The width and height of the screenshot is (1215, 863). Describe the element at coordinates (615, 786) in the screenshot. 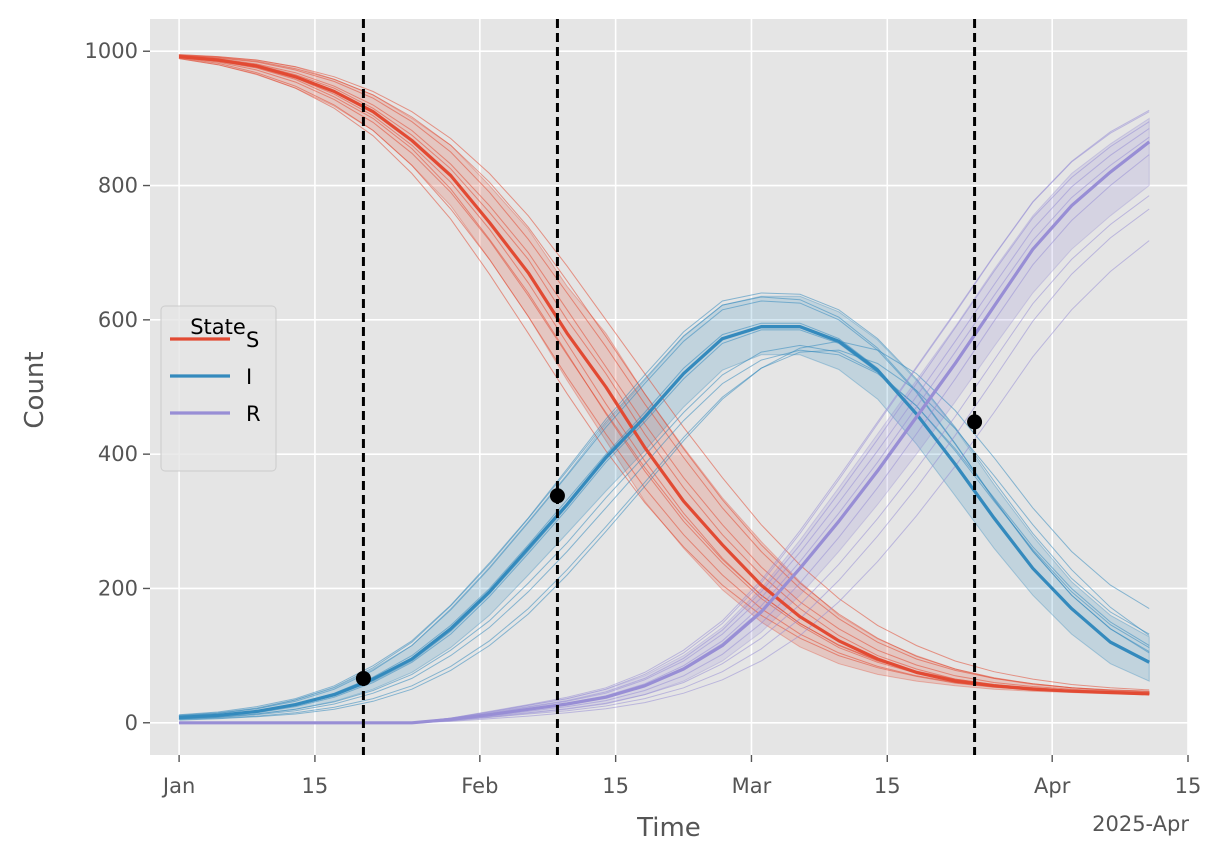

I see `x-tick-label-3: 15` at that location.